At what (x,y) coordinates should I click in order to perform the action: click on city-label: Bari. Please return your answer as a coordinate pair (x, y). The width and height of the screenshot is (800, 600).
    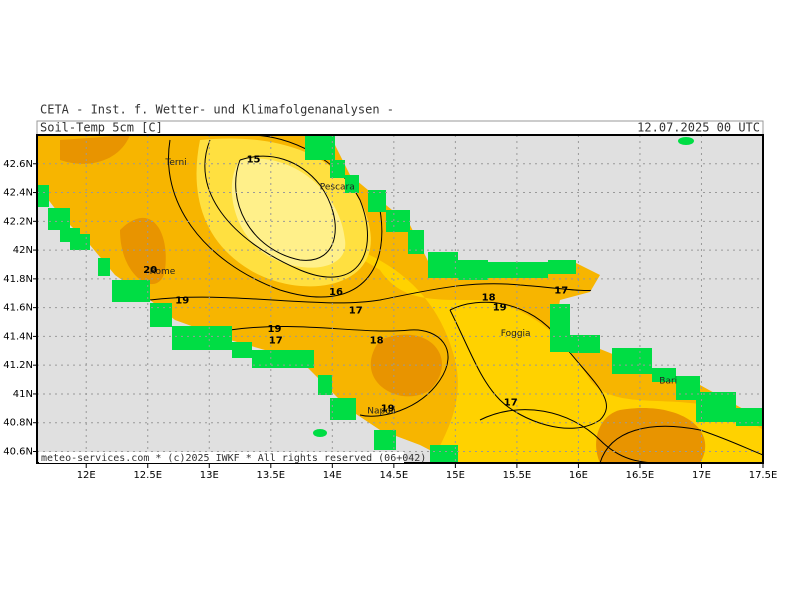
    Looking at the image, I should click on (668, 382).